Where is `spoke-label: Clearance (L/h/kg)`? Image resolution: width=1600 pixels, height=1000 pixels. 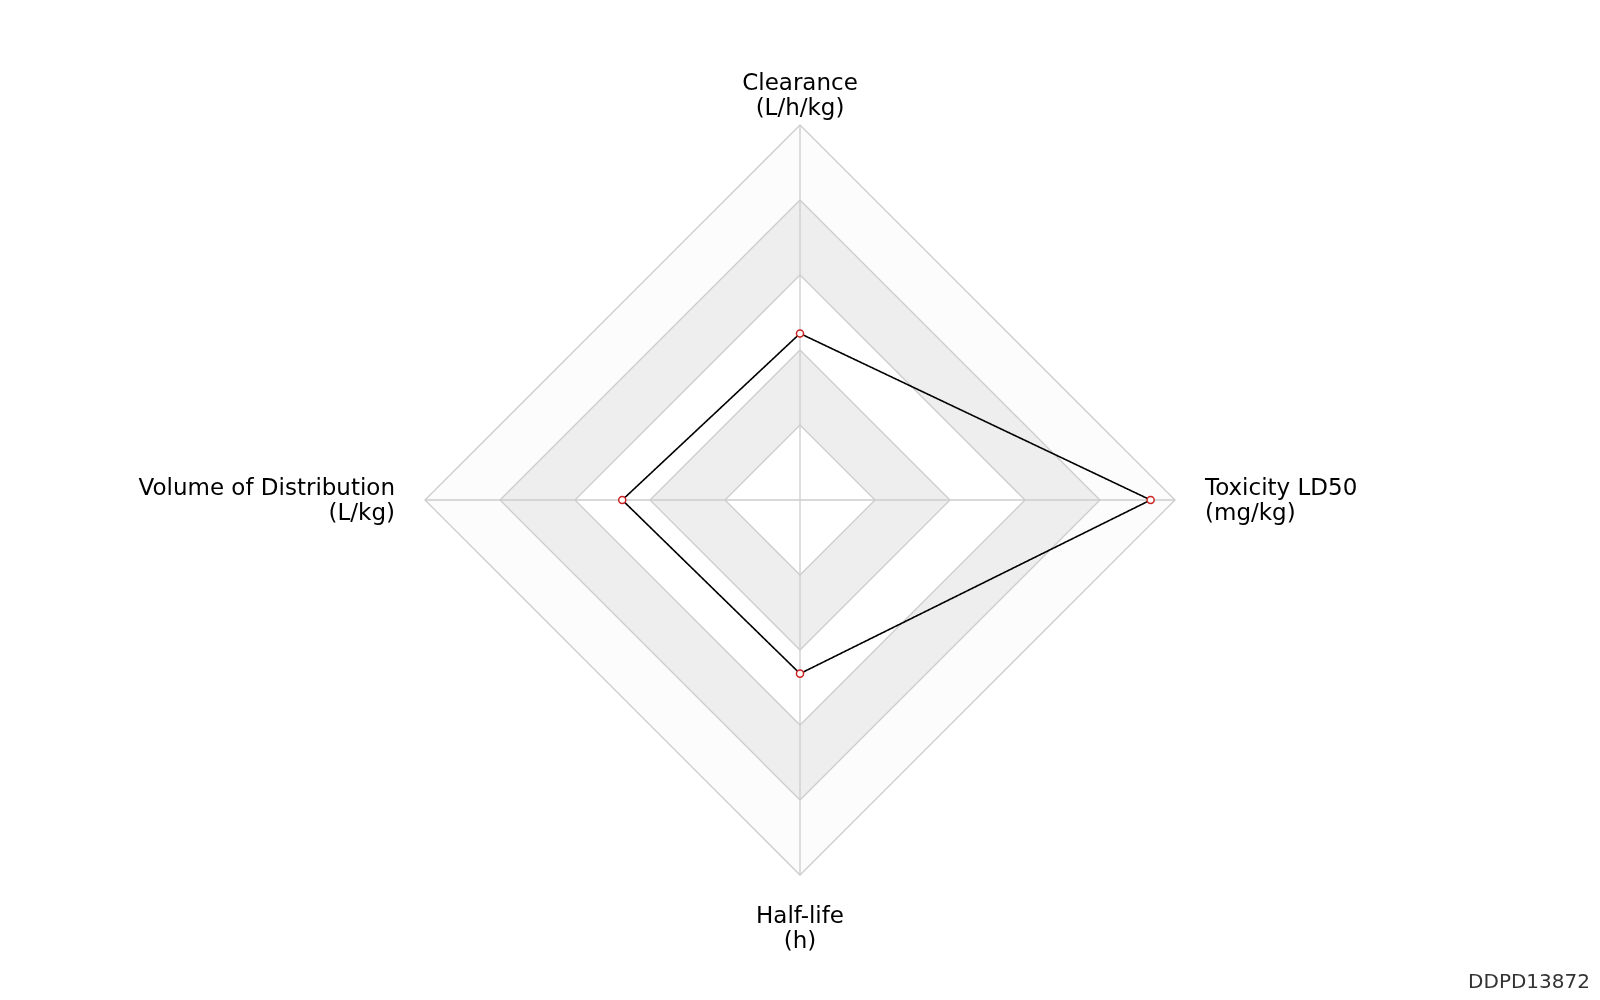 spoke-label: Clearance (L/h/kg) is located at coordinates (800, 94).